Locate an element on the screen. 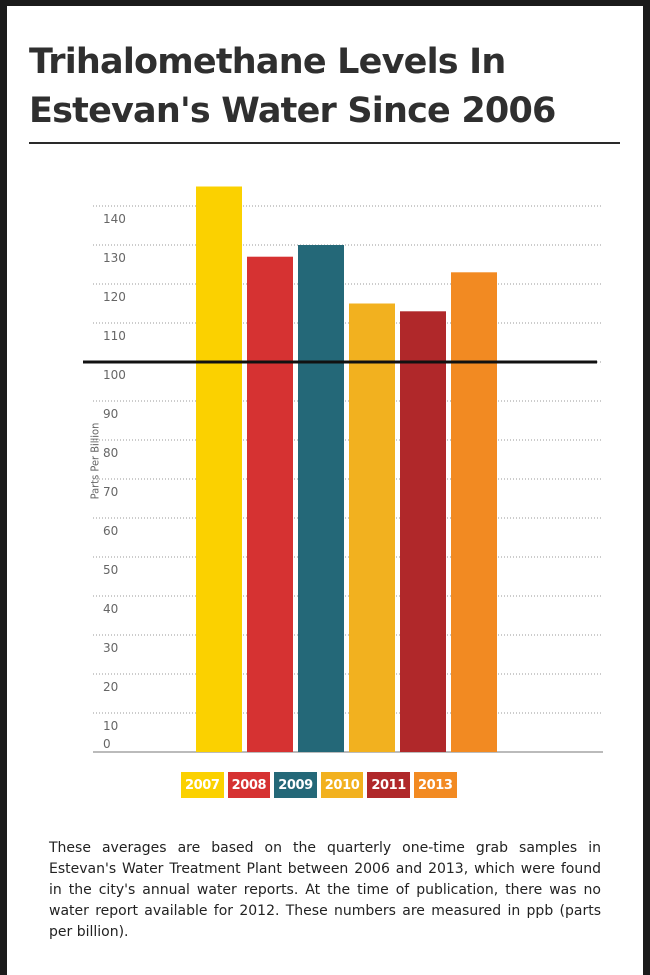 Image resolution: width=650 pixels, height=975 pixels. legend-item-2011: 2011 is located at coordinates (388, 785).